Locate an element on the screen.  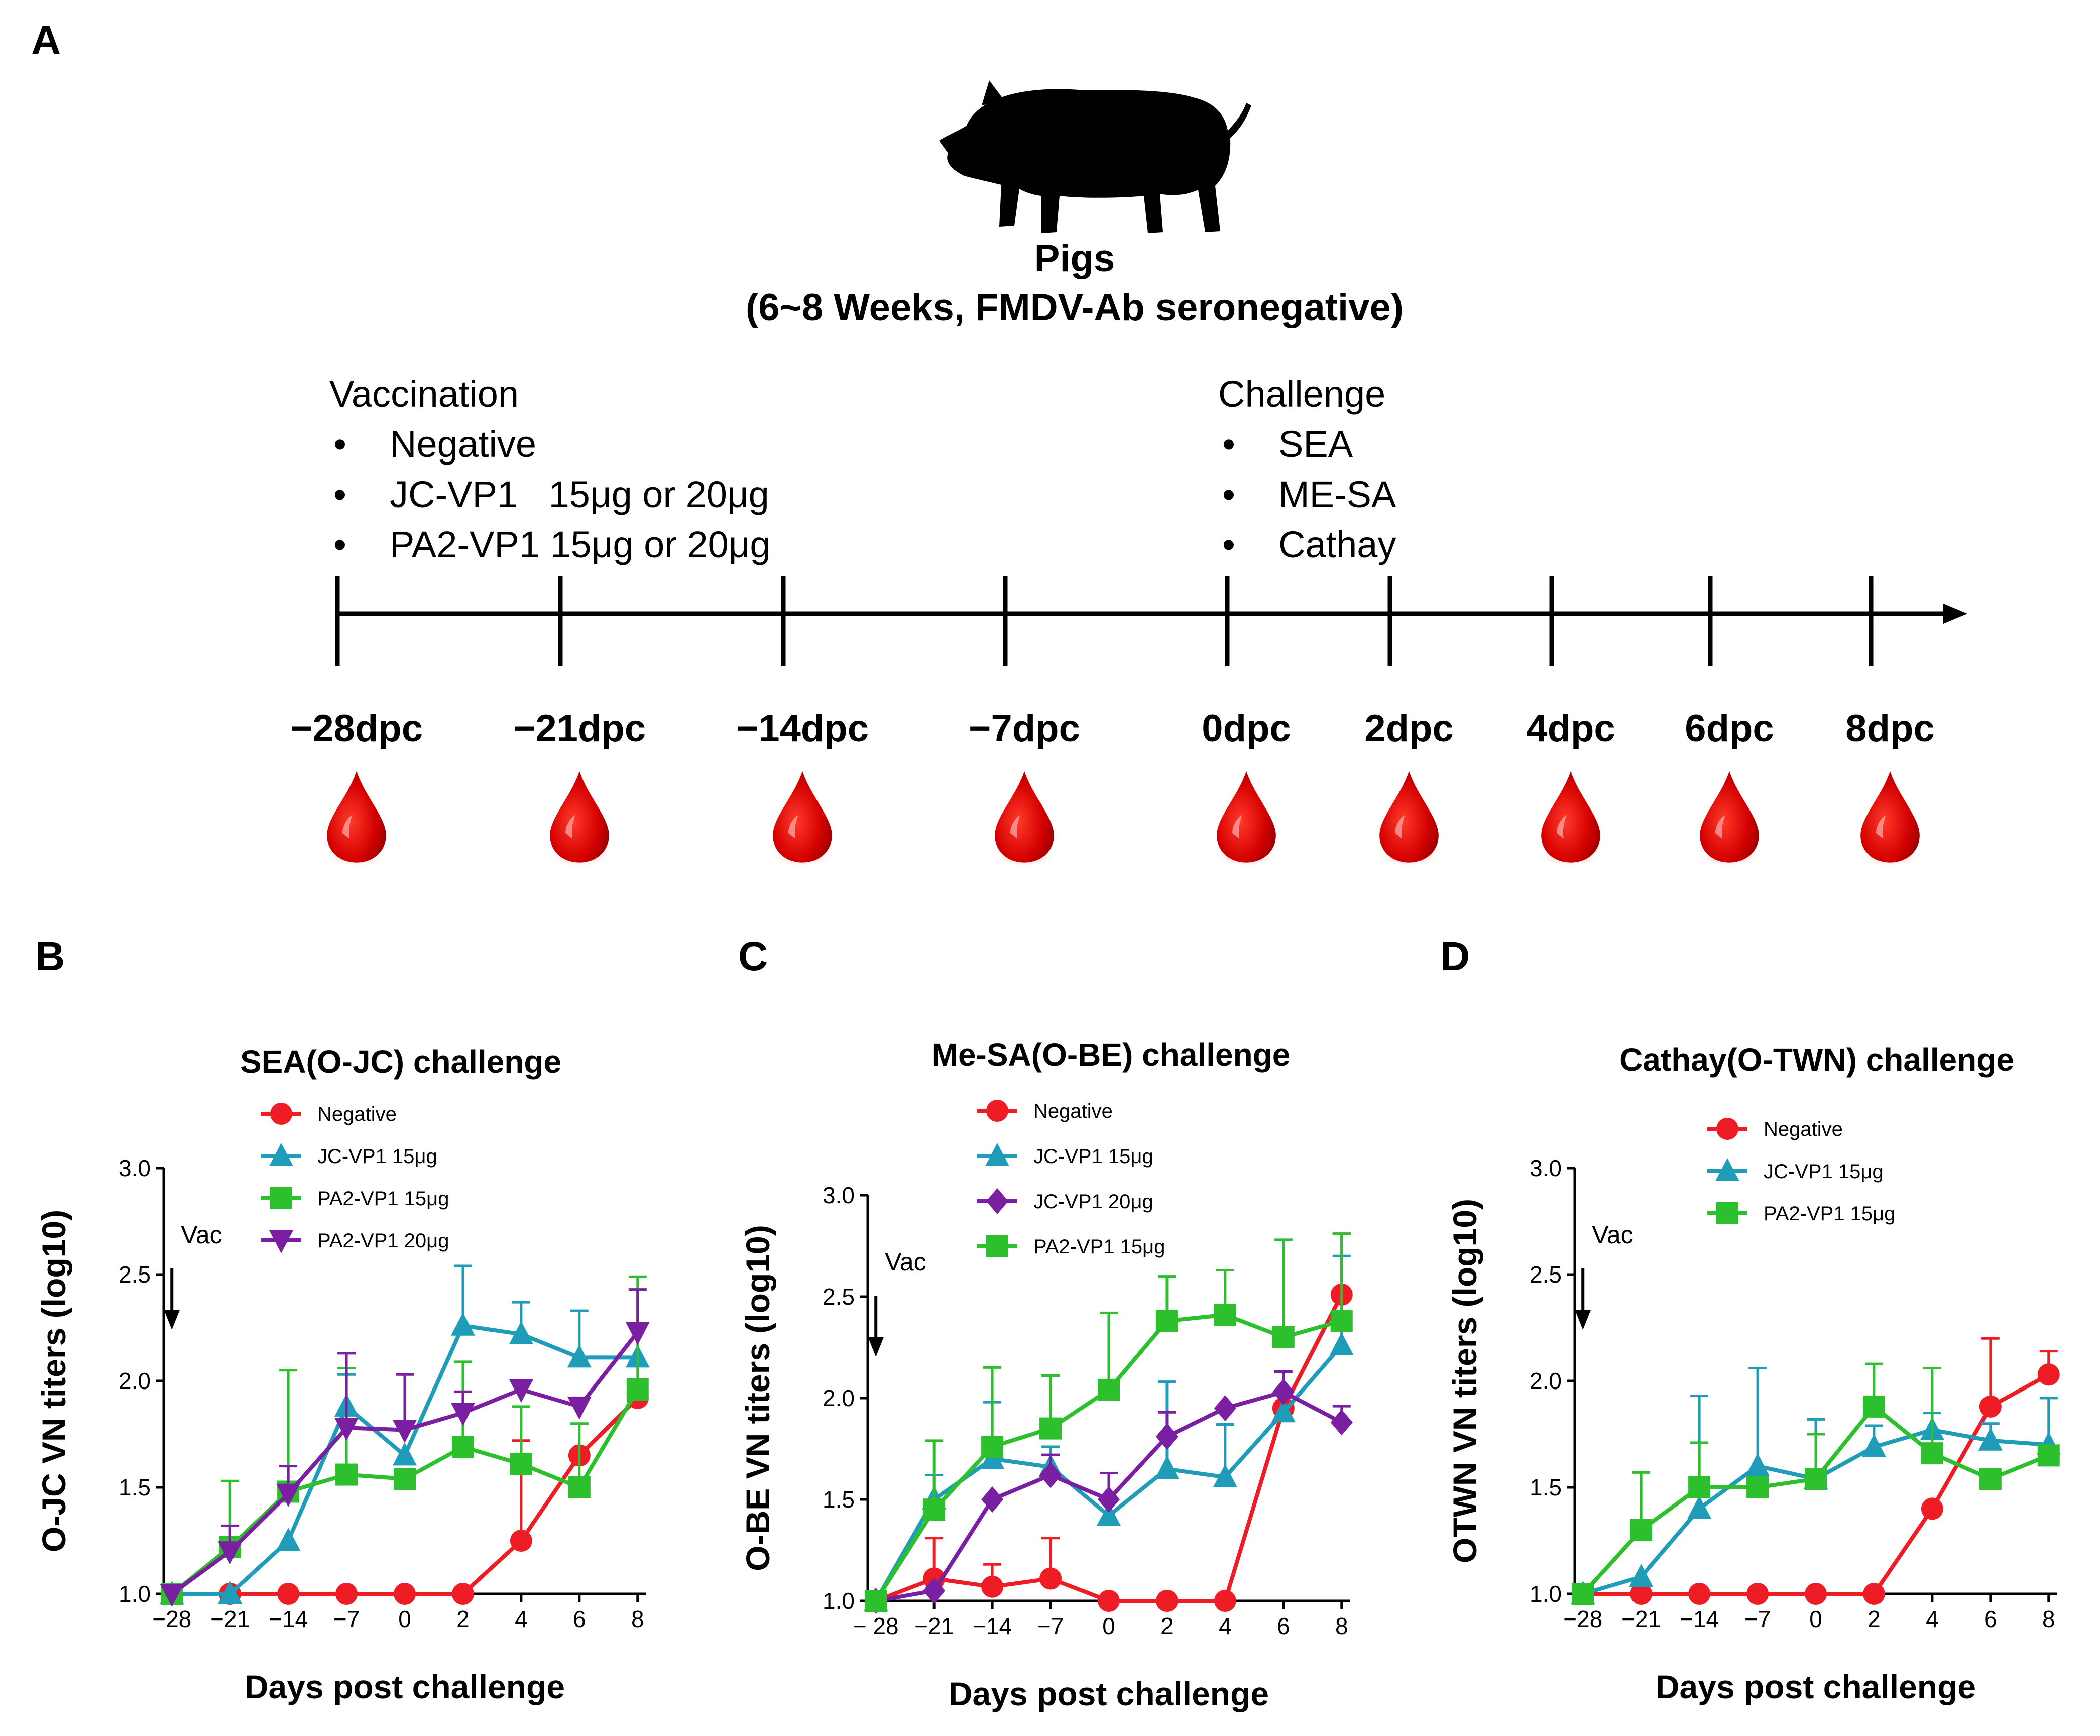
timeline-label: 8dpc is located at coordinates (1889, 728).